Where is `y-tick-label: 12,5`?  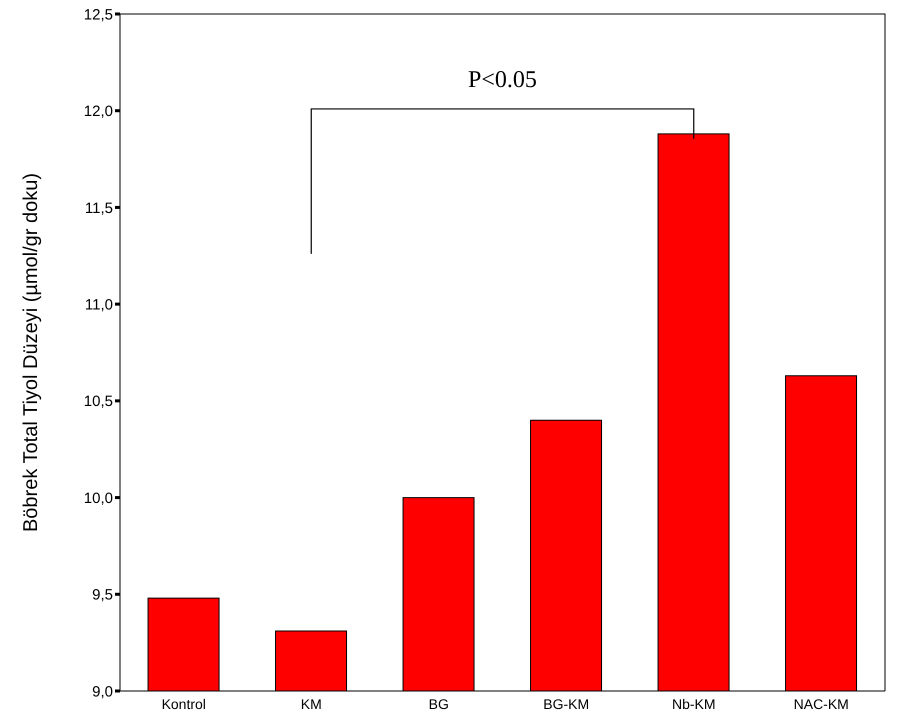 y-tick-label: 12,5 is located at coordinates (98, 15).